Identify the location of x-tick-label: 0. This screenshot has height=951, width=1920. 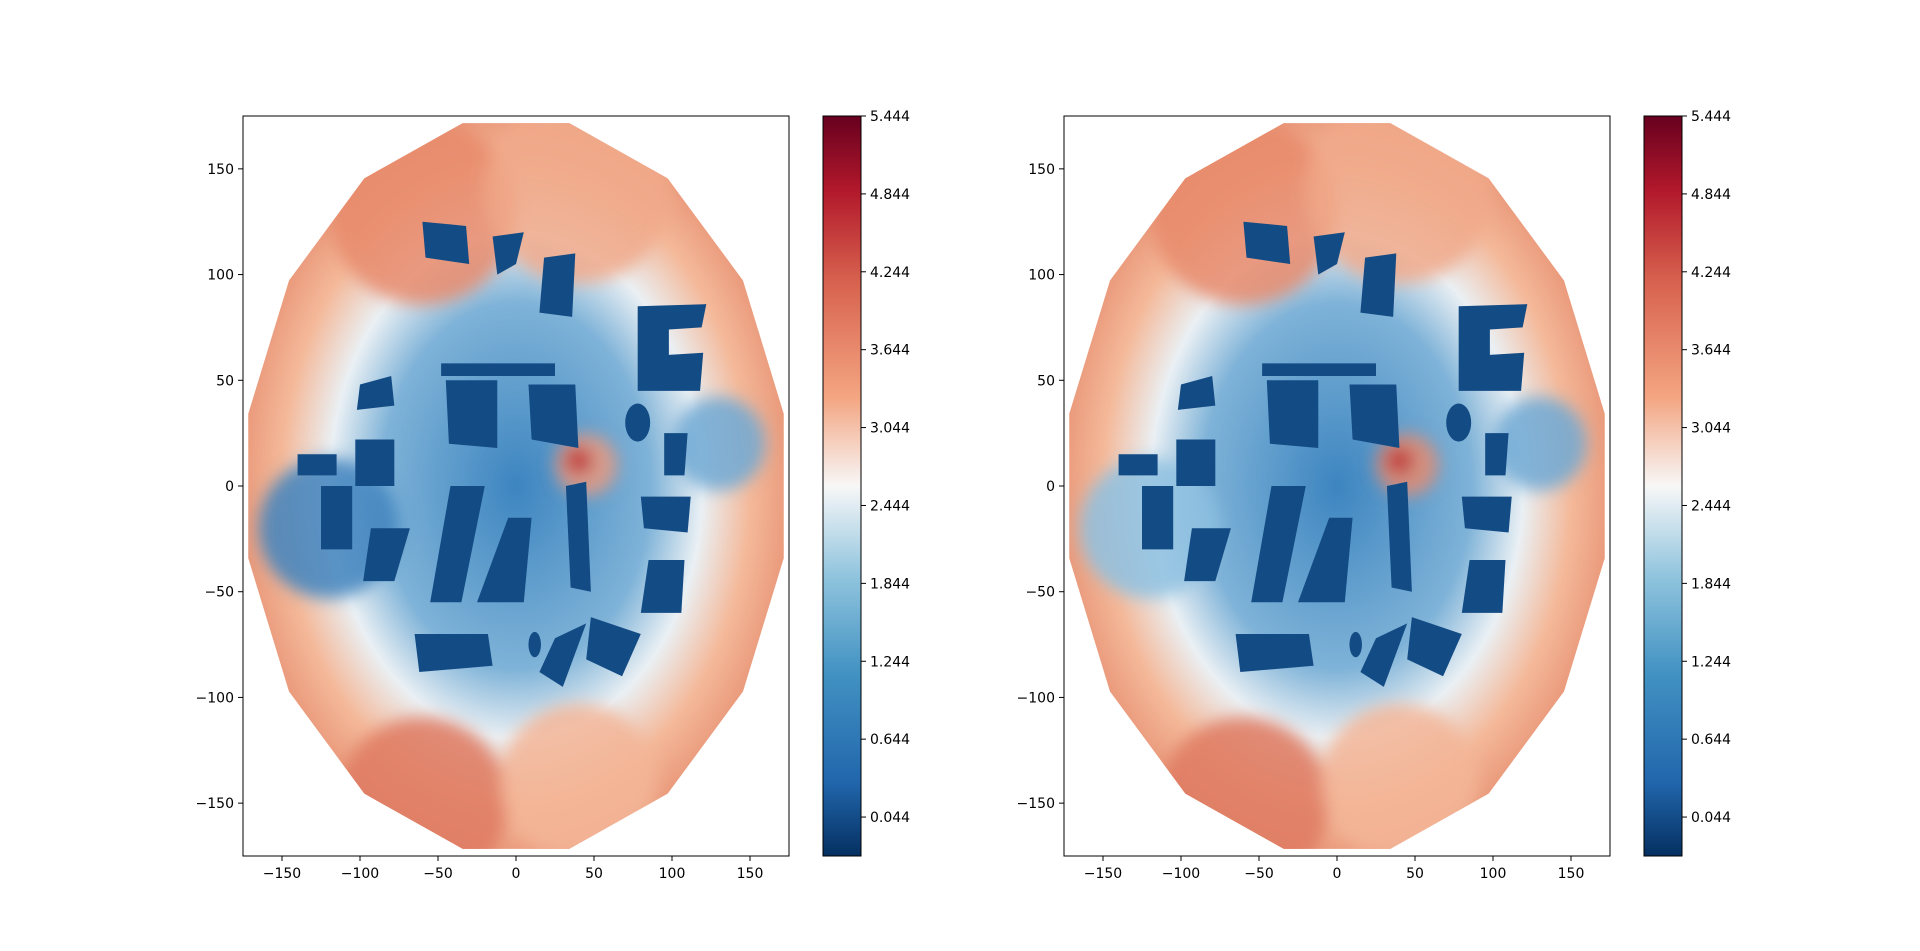
(1337, 874).